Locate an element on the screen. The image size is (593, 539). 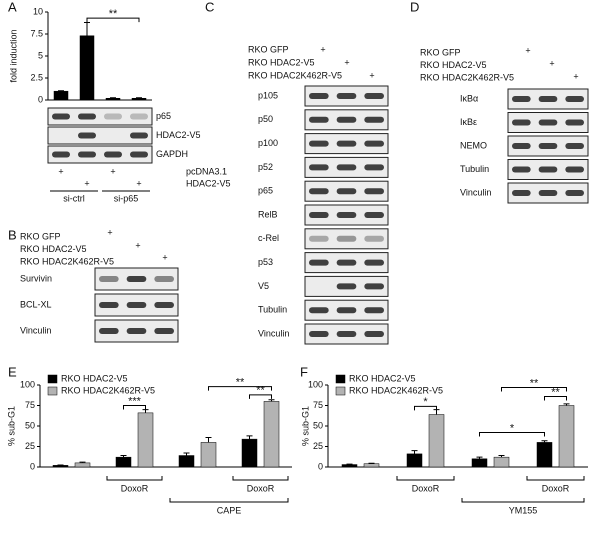
y-tick-label: 25 is located at coordinates (318, 446).